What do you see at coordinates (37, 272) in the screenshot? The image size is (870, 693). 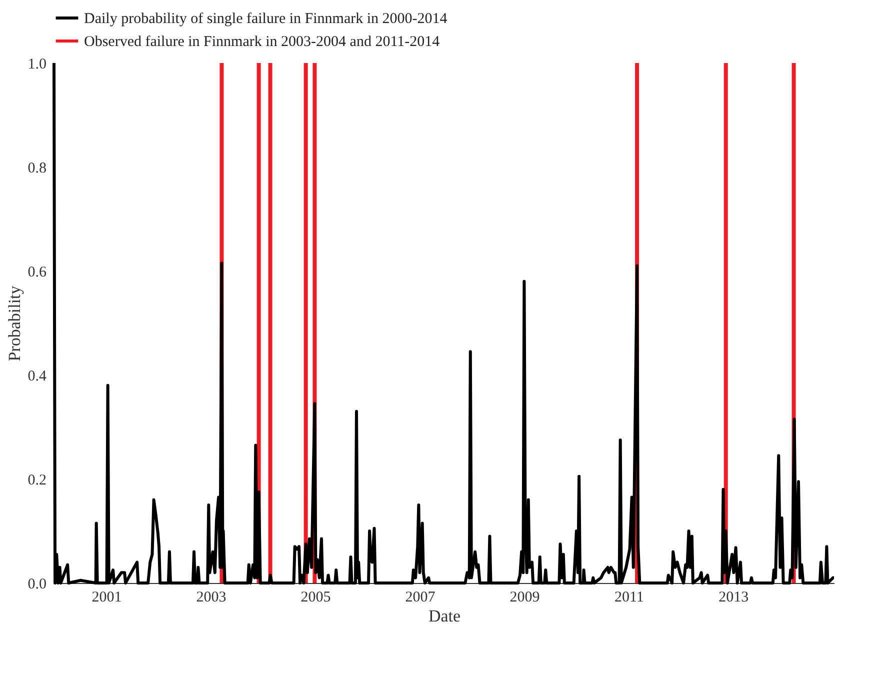 I see `y-tick-label: 0.6` at bounding box center [37, 272].